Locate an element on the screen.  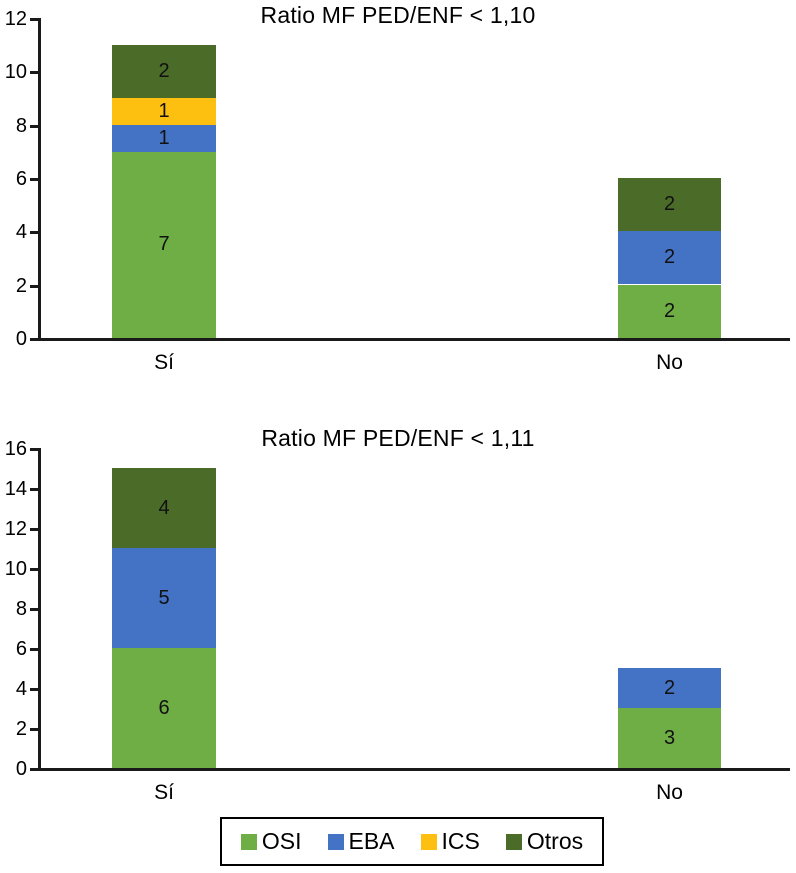
legend-item-otros: Otros is located at coordinates (544, 841).